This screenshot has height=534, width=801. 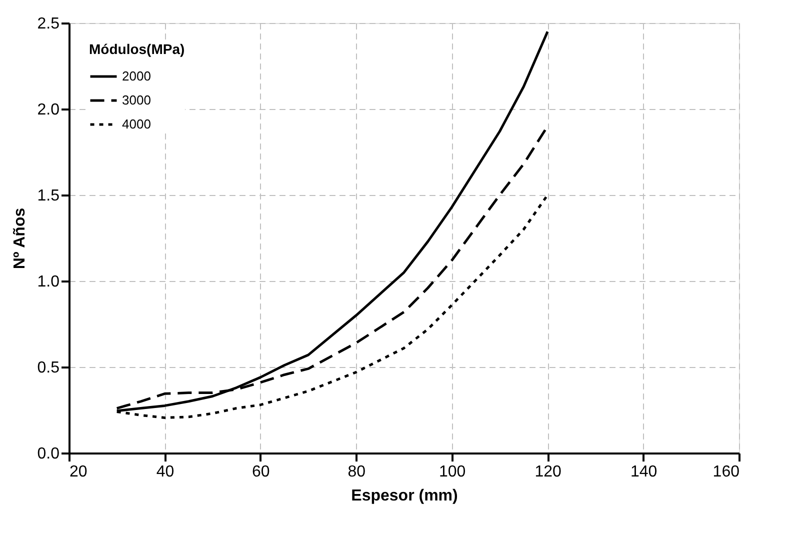 What do you see at coordinates (48, 24) in the screenshot?
I see `y-tick-label: 2.5` at bounding box center [48, 24].